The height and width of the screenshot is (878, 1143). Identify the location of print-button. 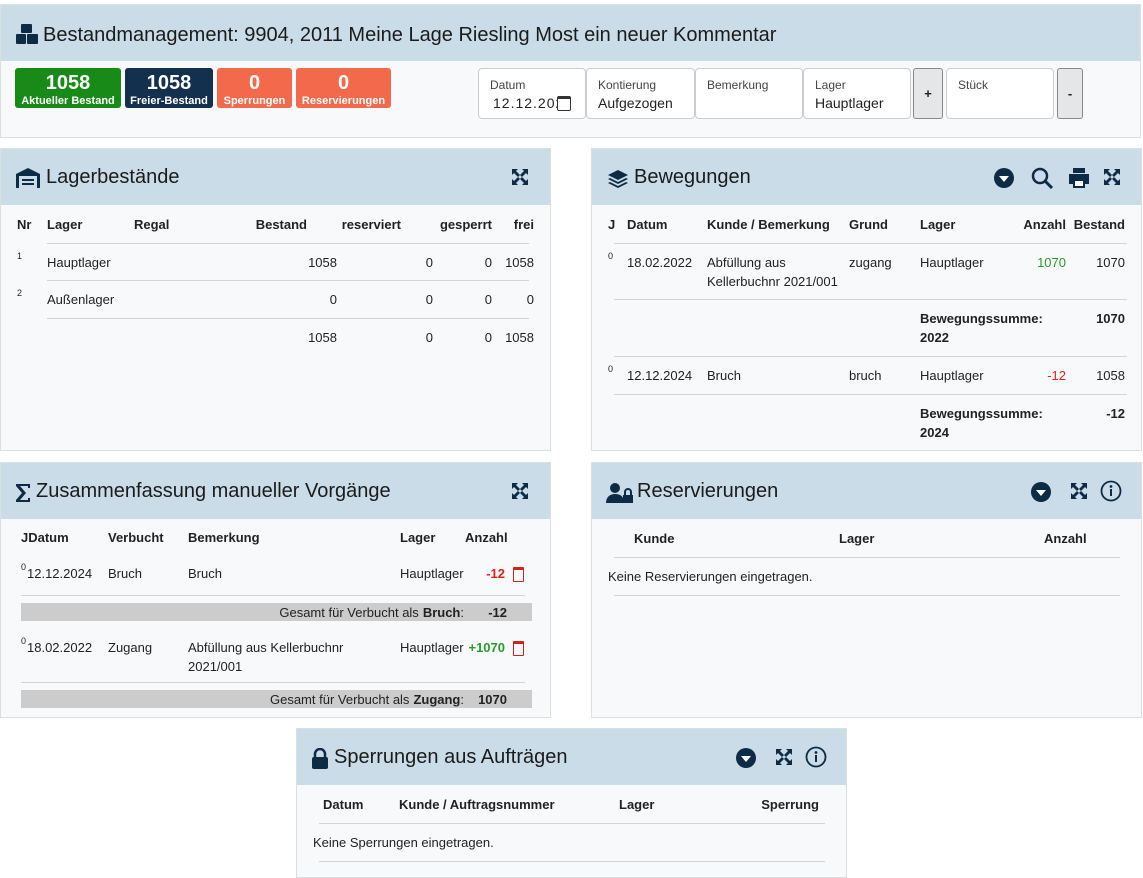
(1079, 178).